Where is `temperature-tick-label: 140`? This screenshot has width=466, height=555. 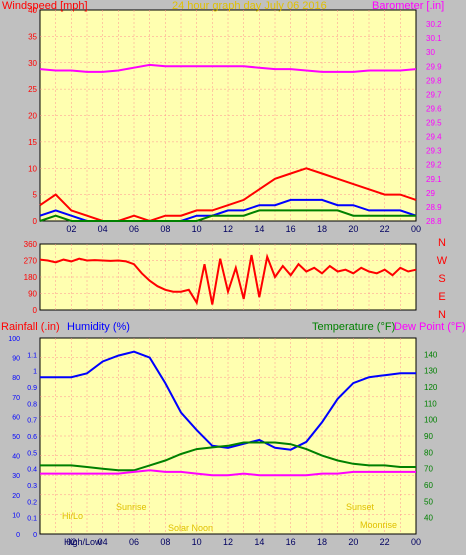
temperature-tick-label: 140 is located at coordinates (431, 354).